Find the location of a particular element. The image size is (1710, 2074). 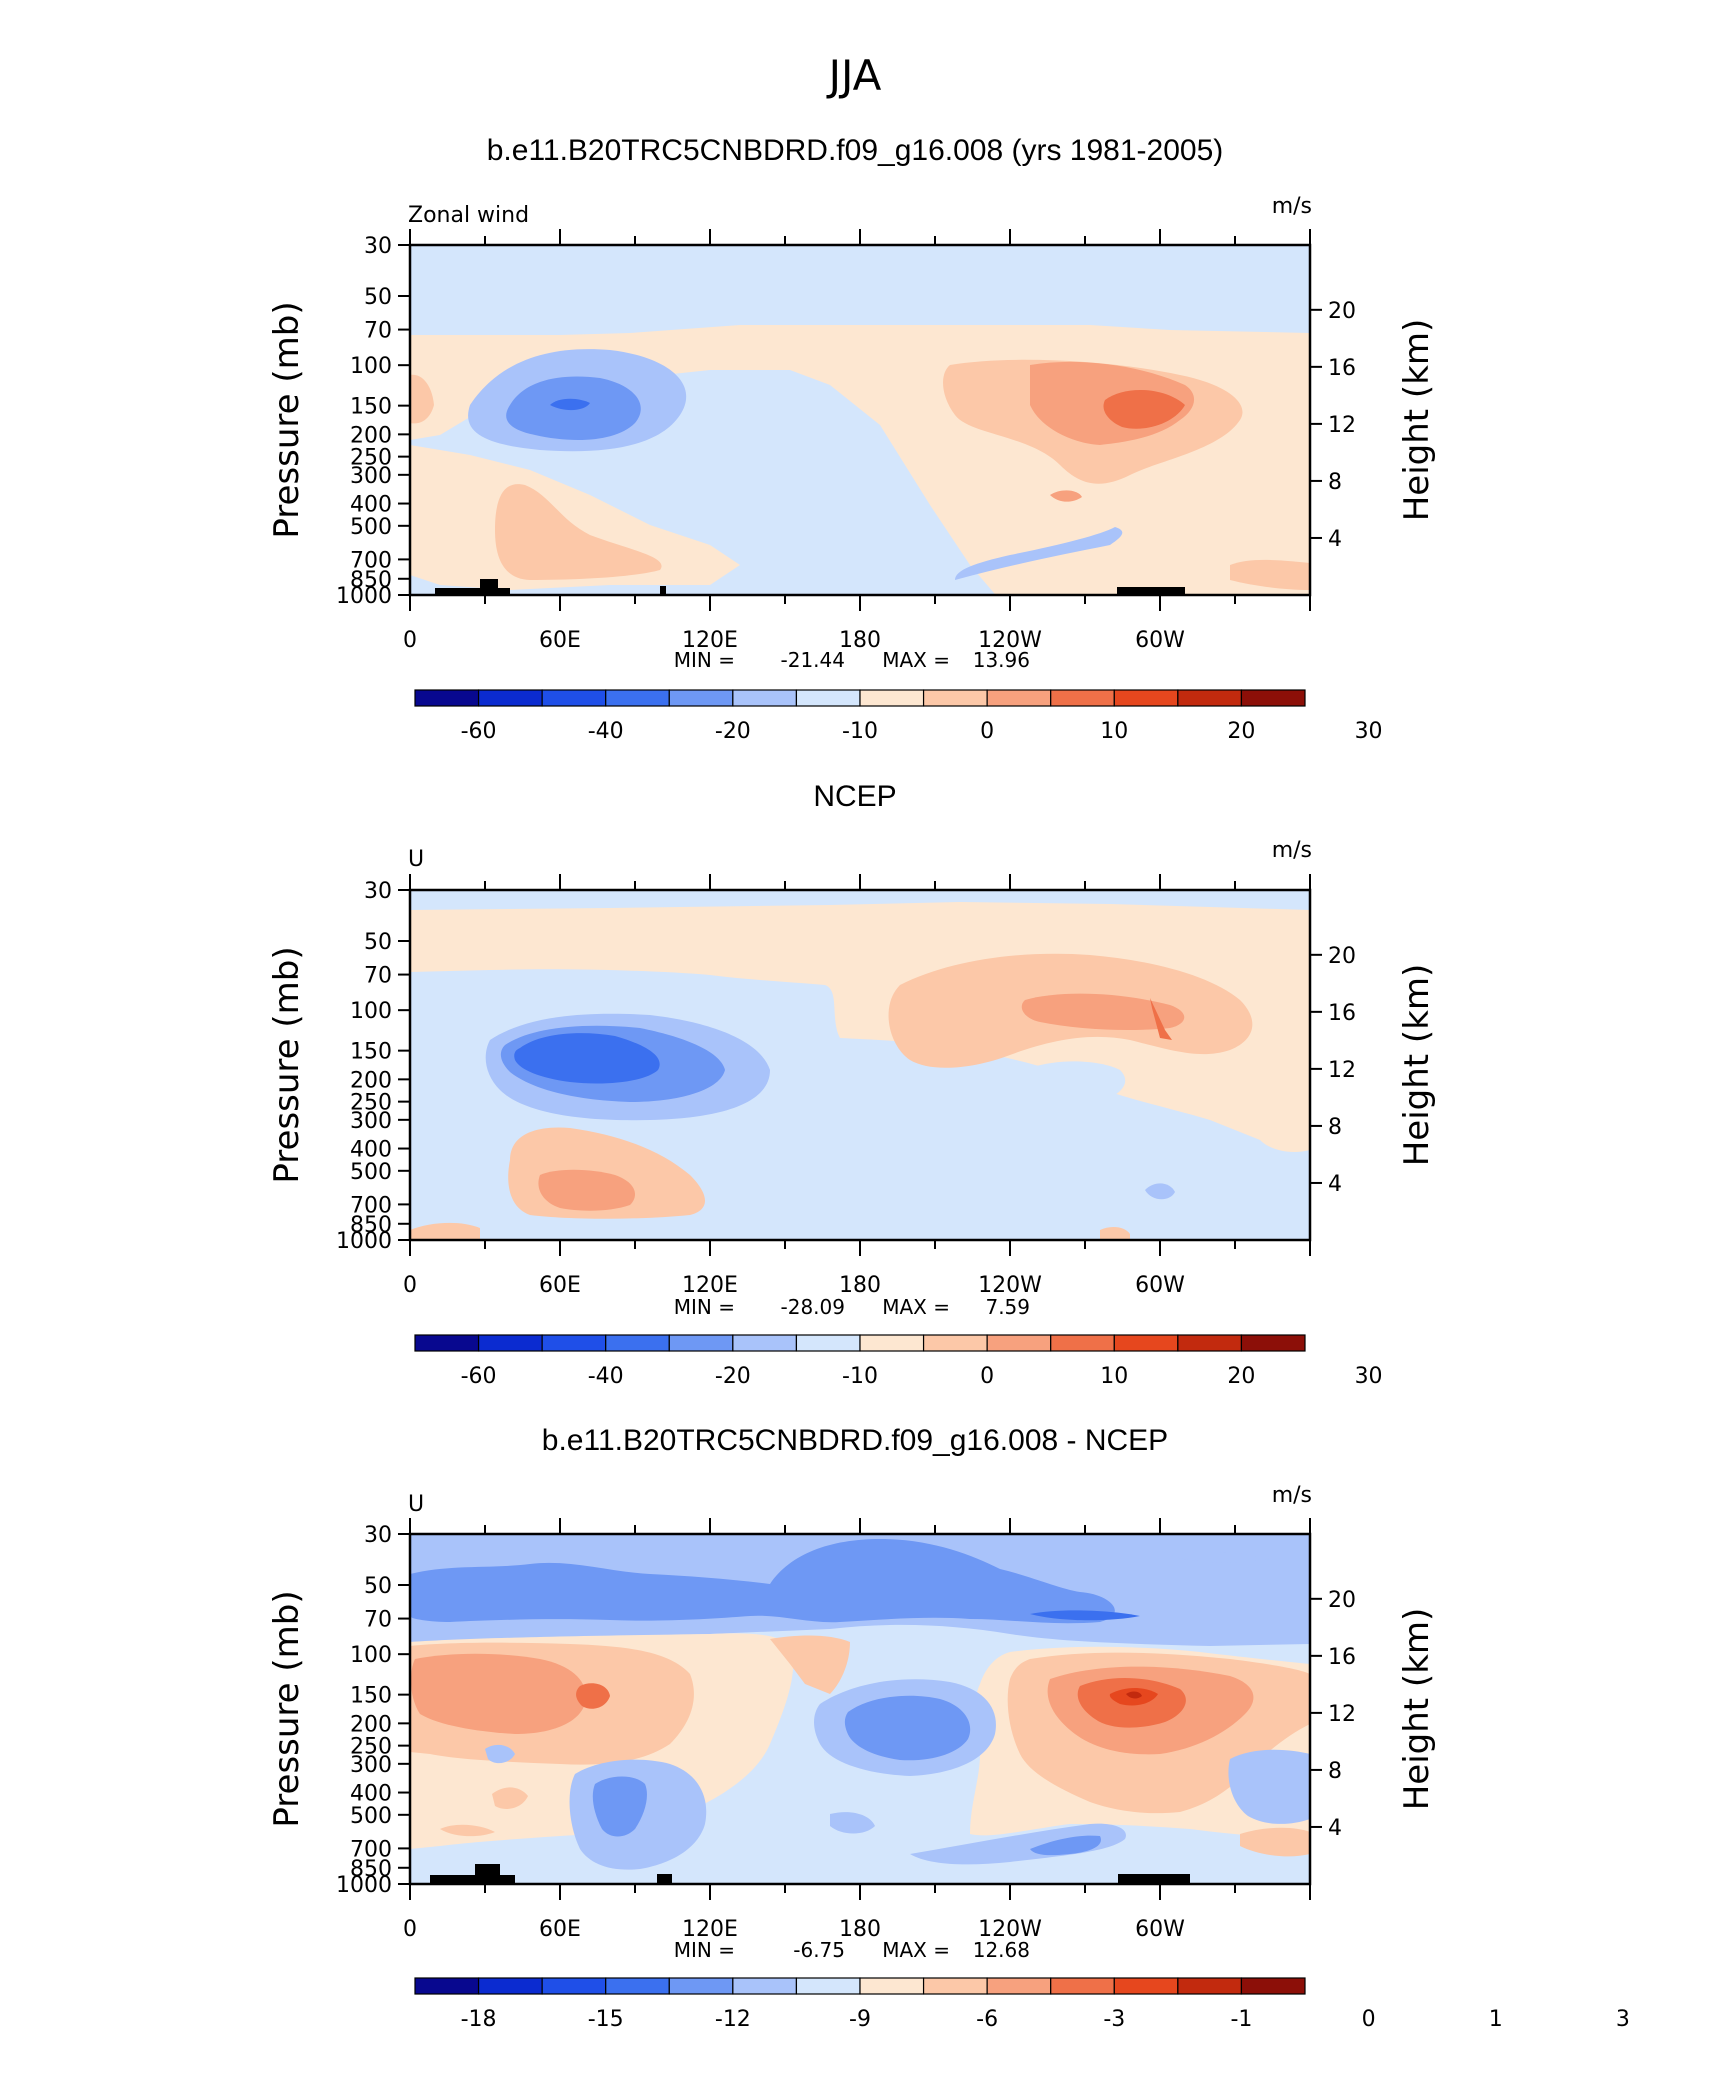

panel-2-units: m/s is located at coordinates (1292, 850).